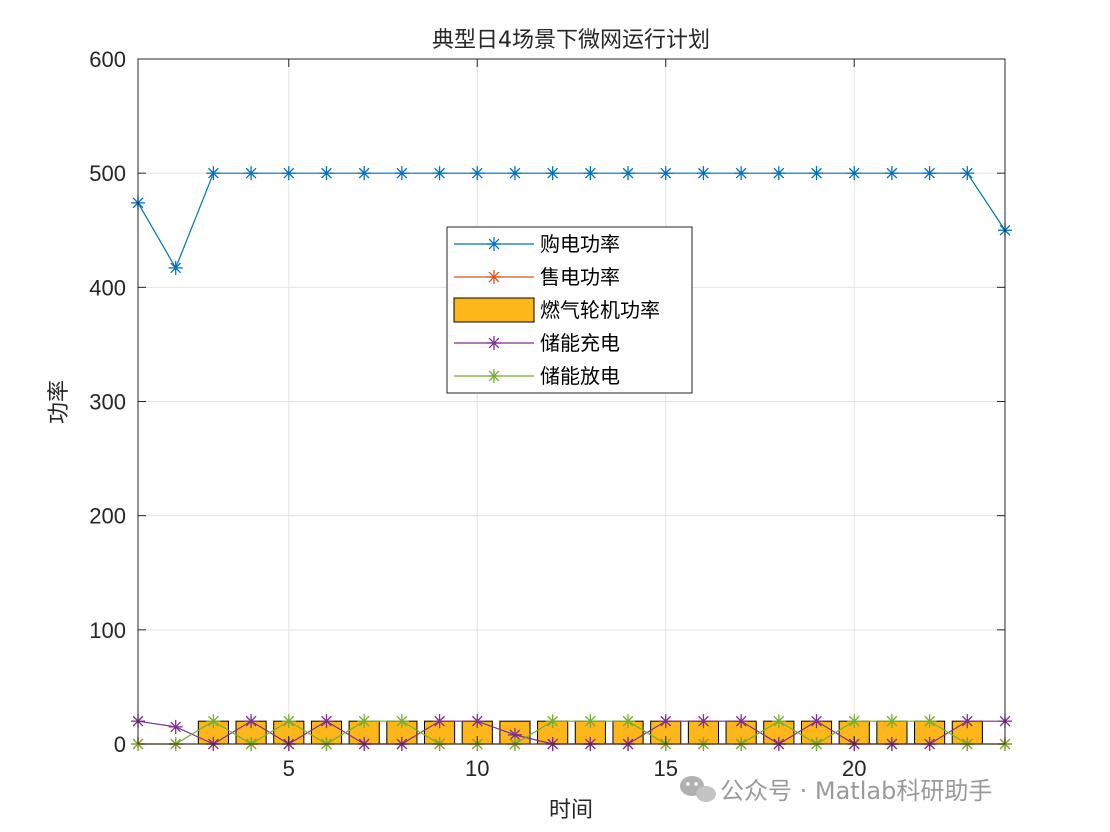 The image size is (1110, 832). What do you see at coordinates (494, 310) in the screenshot?
I see `legend-swatch` at bounding box center [494, 310].